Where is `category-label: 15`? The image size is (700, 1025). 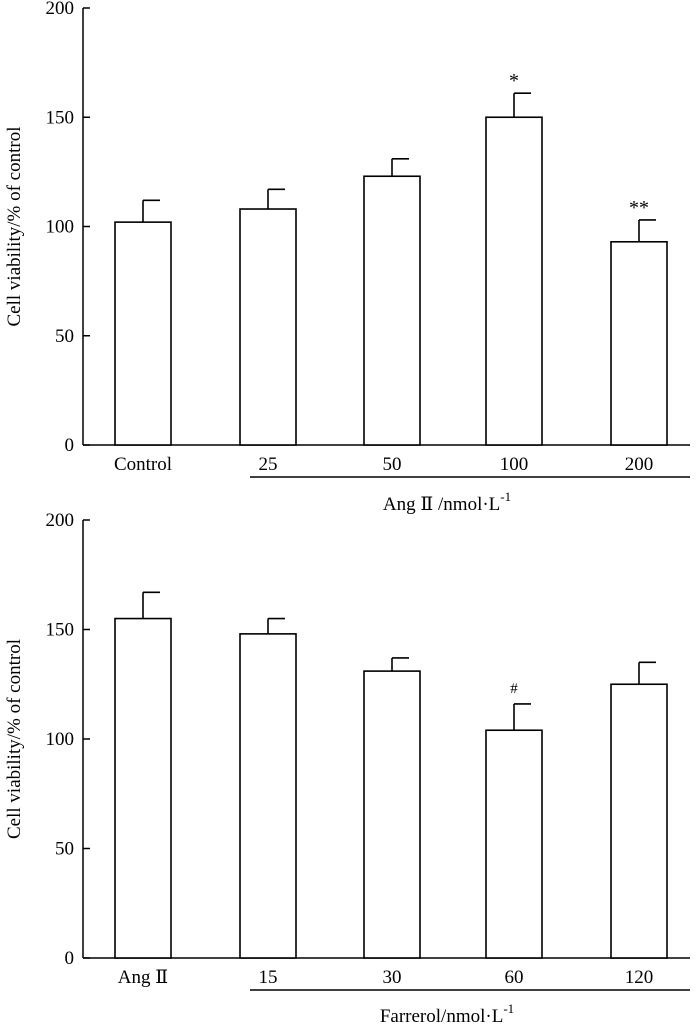 category-label: 15 is located at coordinates (268, 977).